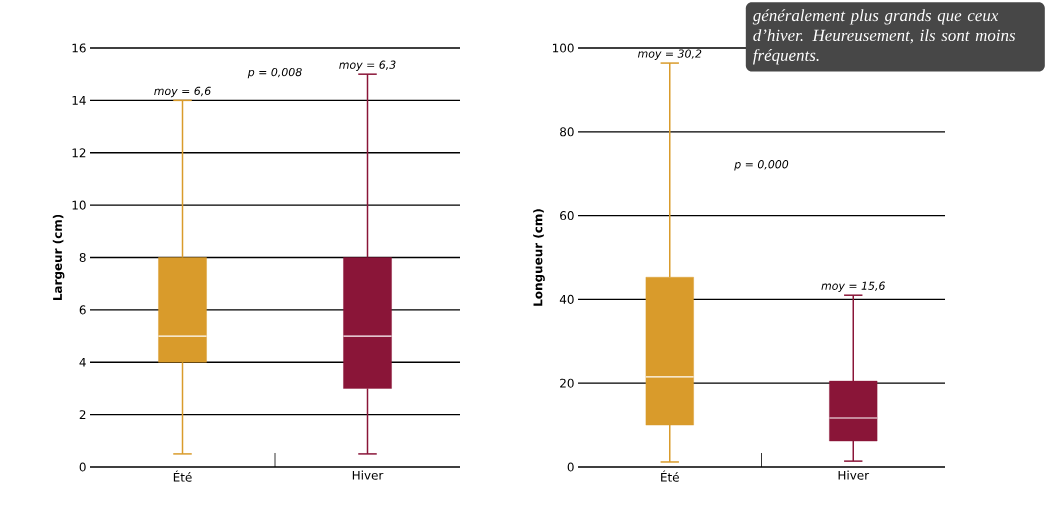 The image size is (1050, 520). I want to click on y-tick-label: 60, so click(567, 216).